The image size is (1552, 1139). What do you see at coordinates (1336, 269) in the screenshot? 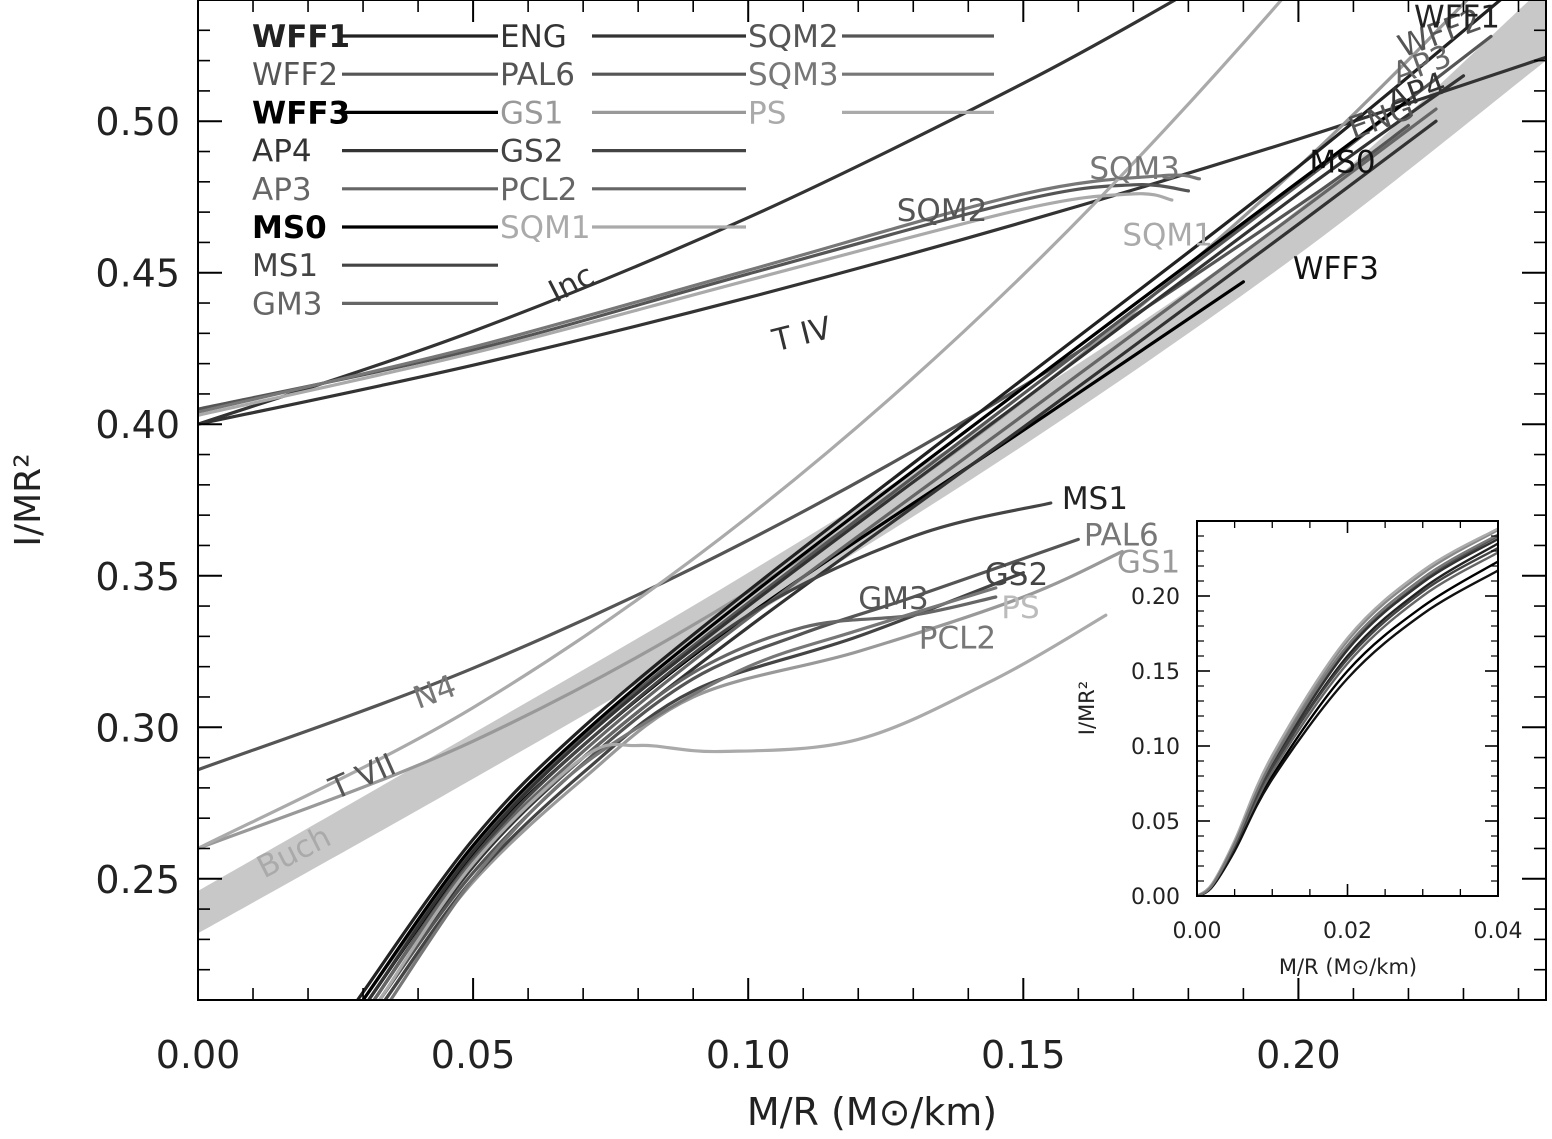
I see `curve-label-wff3: WFF3` at bounding box center [1336, 269].